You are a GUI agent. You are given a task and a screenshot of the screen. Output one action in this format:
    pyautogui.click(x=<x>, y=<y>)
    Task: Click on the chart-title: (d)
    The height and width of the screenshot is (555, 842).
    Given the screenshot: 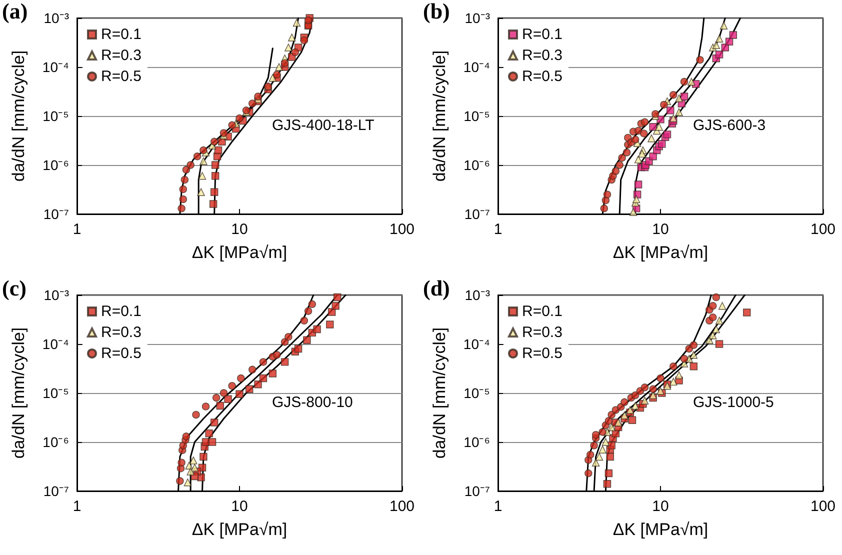 What is the action you would take?
    pyautogui.click(x=436, y=288)
    